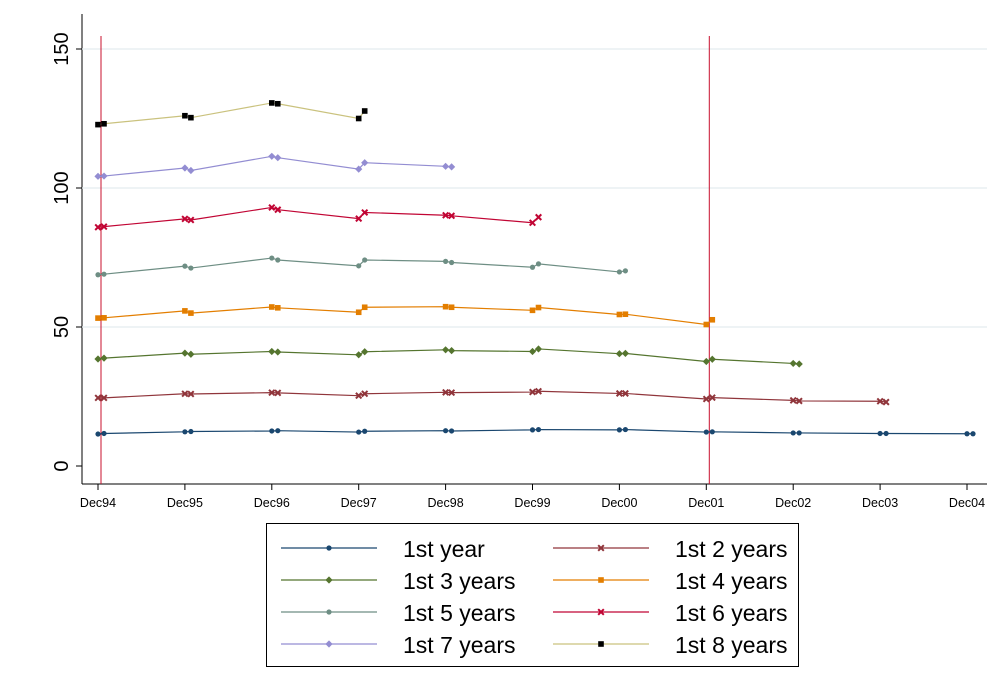  Describe the element at coordinates (406, 548) in the screenshot. I see `legend-item: 1st year` at that location.